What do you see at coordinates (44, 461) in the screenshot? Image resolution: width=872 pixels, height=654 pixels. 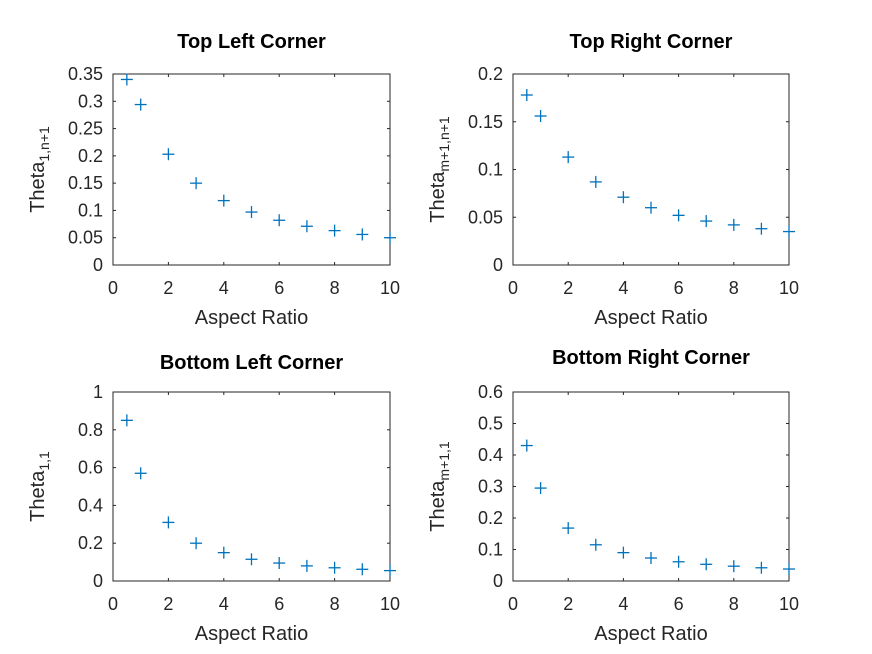 I see `y-axis-label-subscript: 1,1` at bounding box center [44, 461].